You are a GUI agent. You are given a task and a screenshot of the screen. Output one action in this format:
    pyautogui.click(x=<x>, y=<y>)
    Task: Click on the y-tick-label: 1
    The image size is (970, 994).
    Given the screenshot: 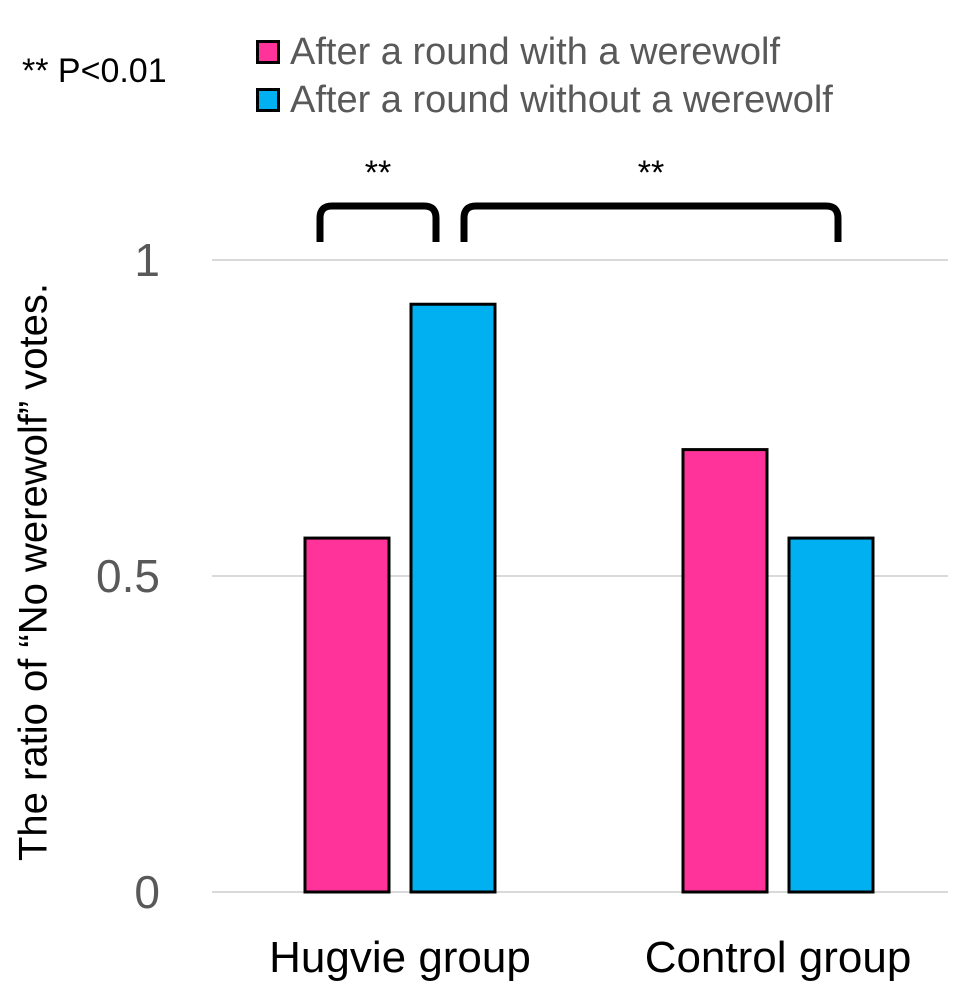 What is the action you would take?
    pyautogui.click(x=147, y=260)
    